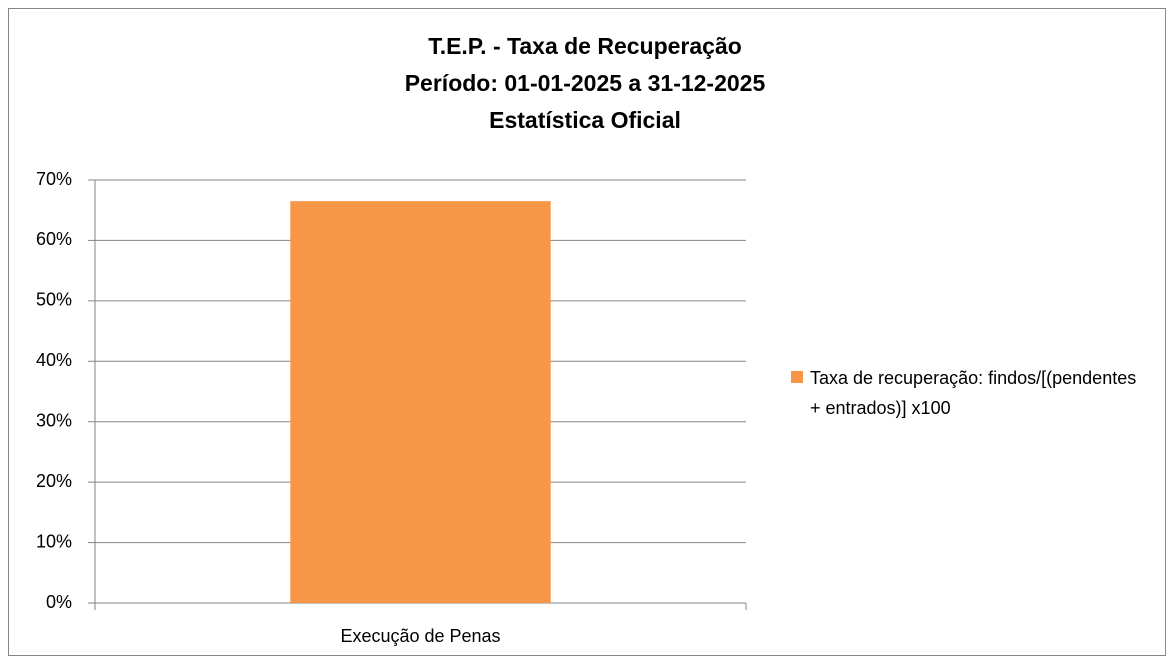 The image size is (1174, 664). I want to click on y-tick-label: 30%, so click(54, 420).